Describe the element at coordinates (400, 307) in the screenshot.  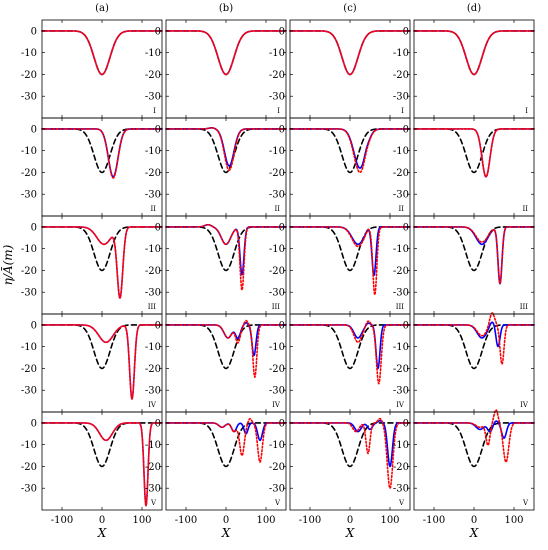
I see `stage-label-3-3: III` at that location.